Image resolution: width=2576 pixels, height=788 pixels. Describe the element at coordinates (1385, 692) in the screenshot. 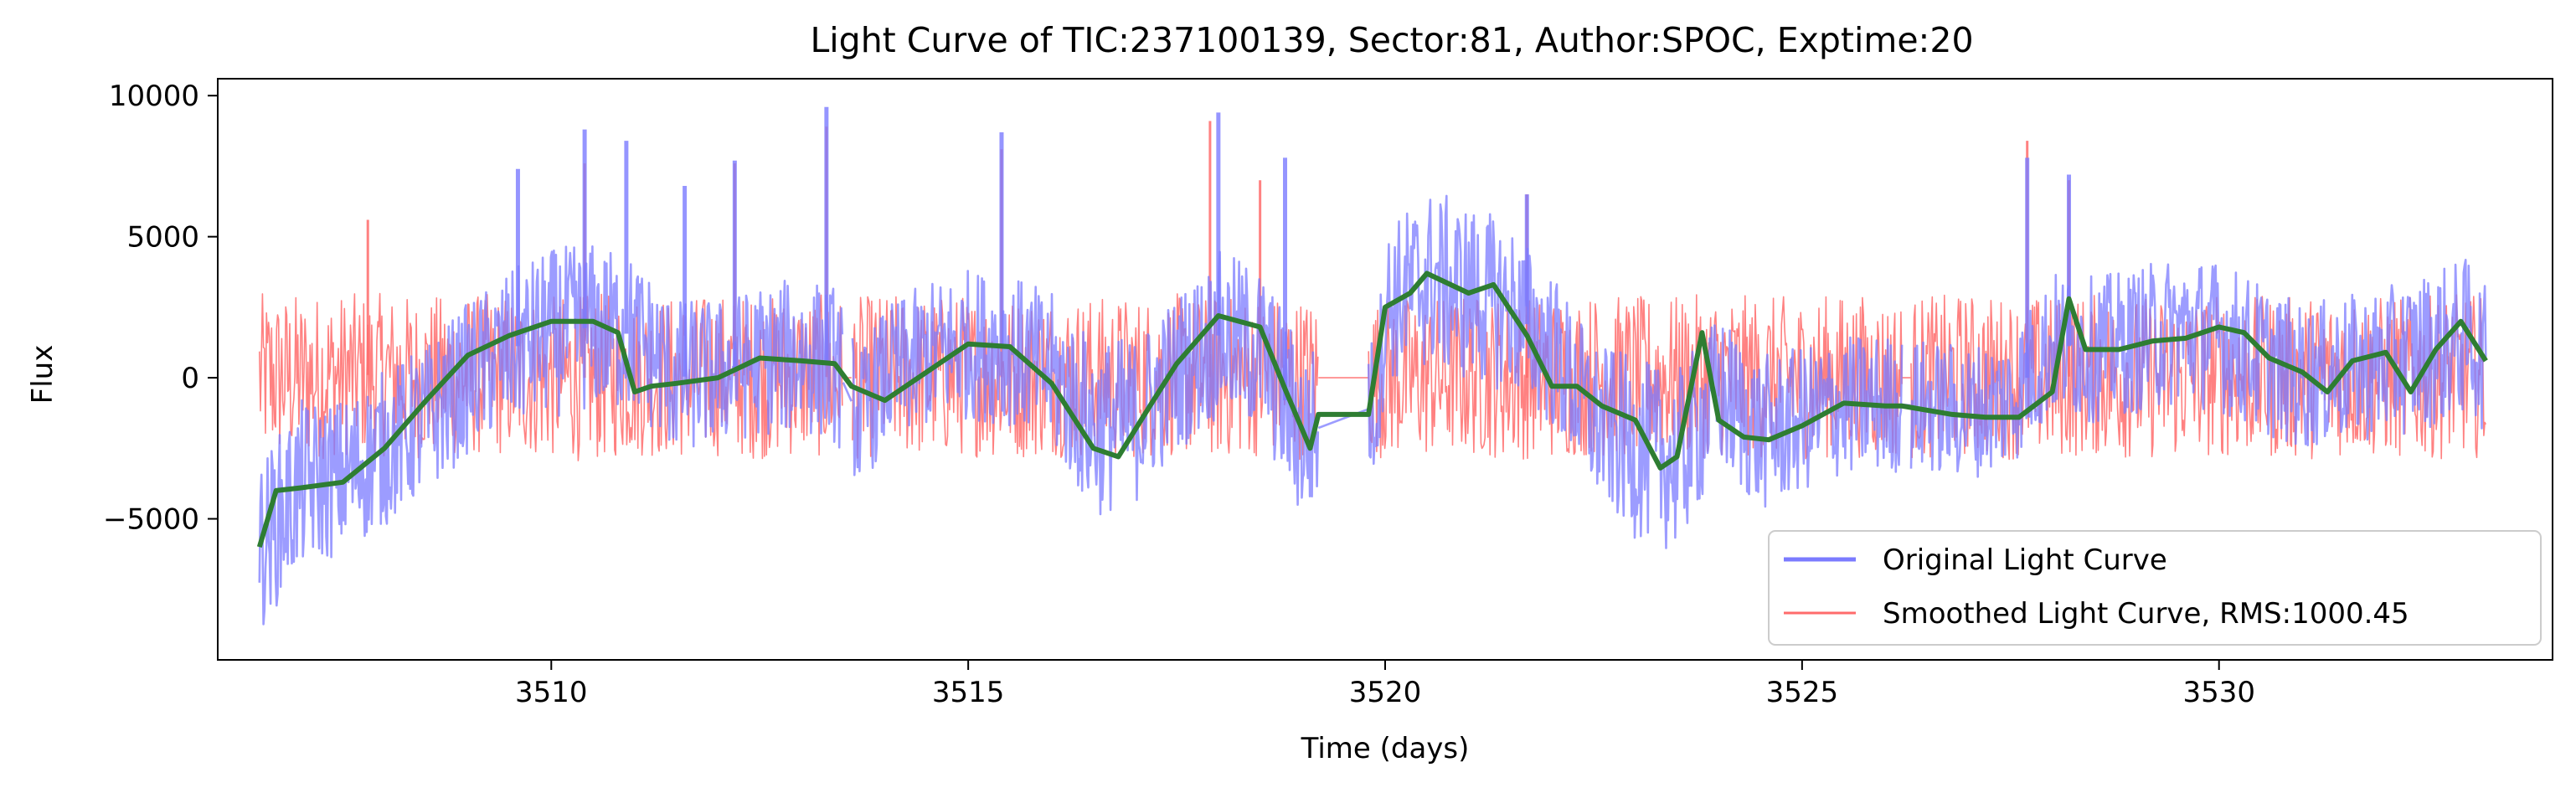

I see `x-tick-label: 3520` at that location.